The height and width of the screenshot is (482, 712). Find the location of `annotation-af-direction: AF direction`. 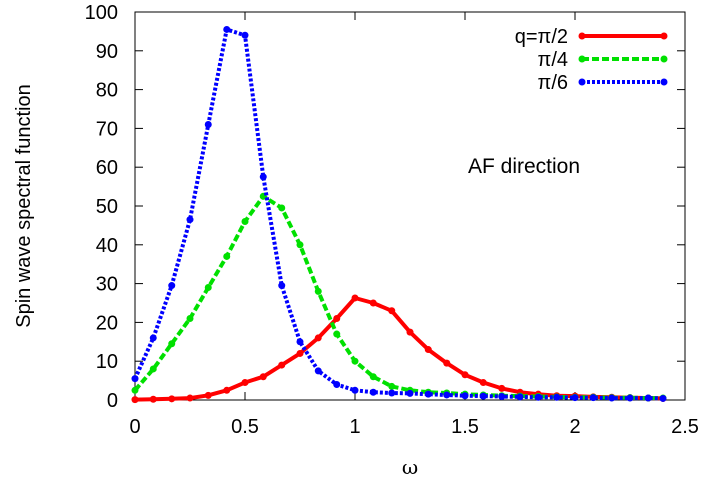

annotation-af-direction: AF direction is located at coordinates (524, 166).